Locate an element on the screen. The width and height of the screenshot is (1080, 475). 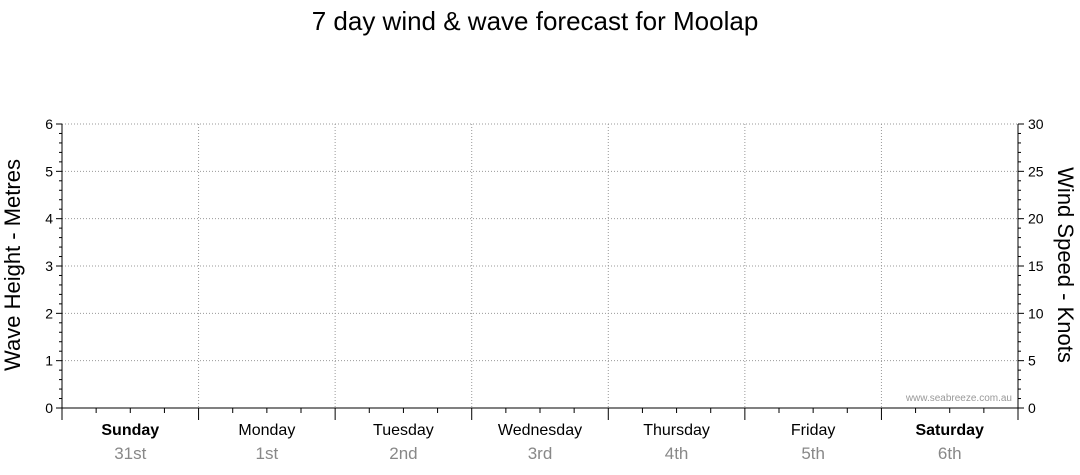
day-date-label: 2nd is located at coordinates (403, 453).